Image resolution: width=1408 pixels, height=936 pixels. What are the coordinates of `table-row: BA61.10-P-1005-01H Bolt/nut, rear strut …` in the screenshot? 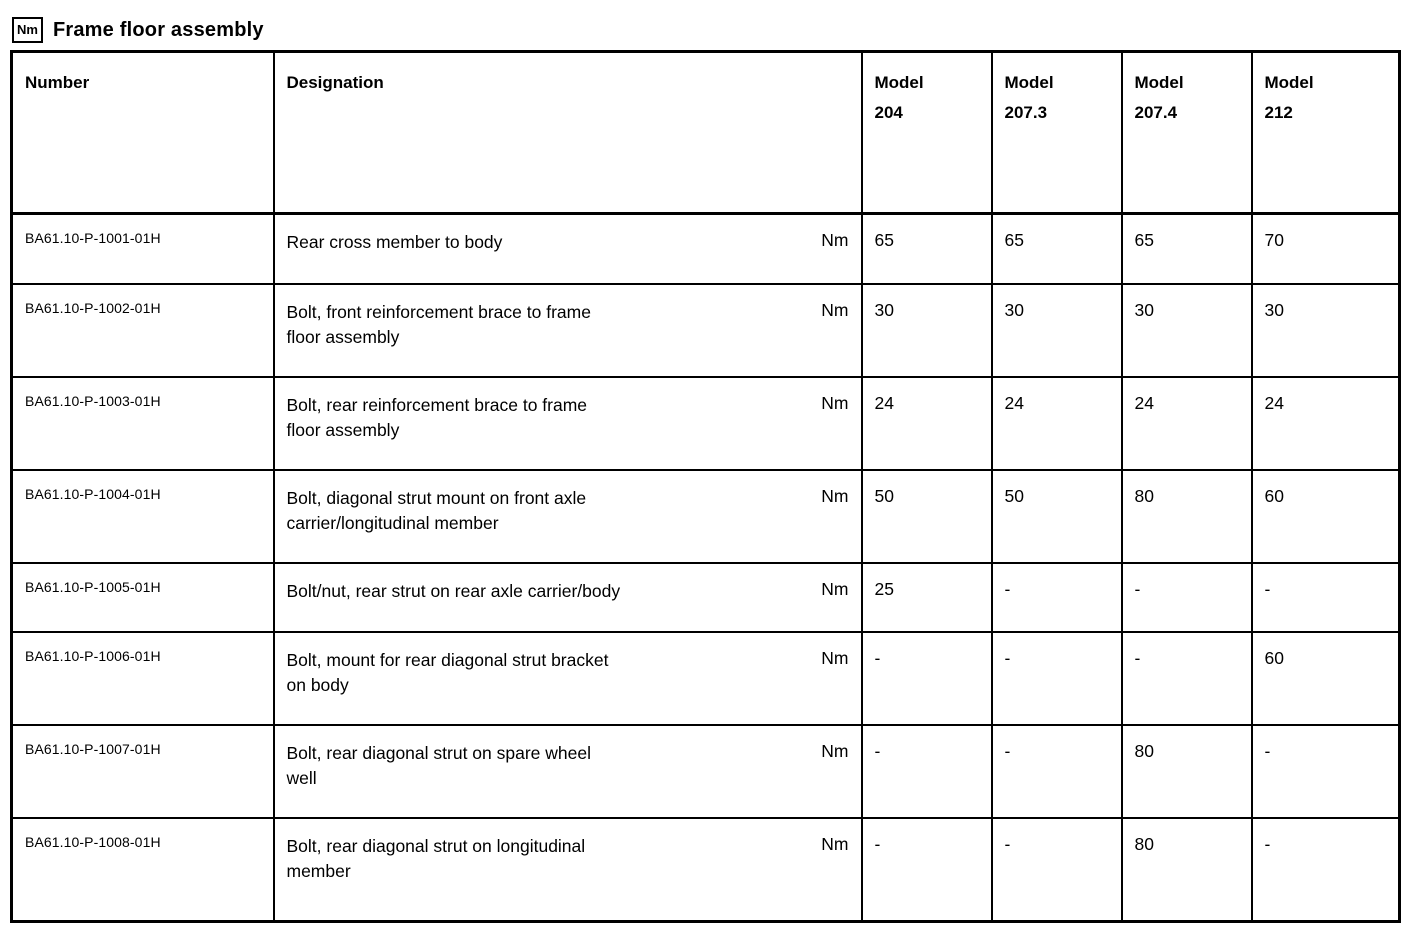 It's located at (705, 597).